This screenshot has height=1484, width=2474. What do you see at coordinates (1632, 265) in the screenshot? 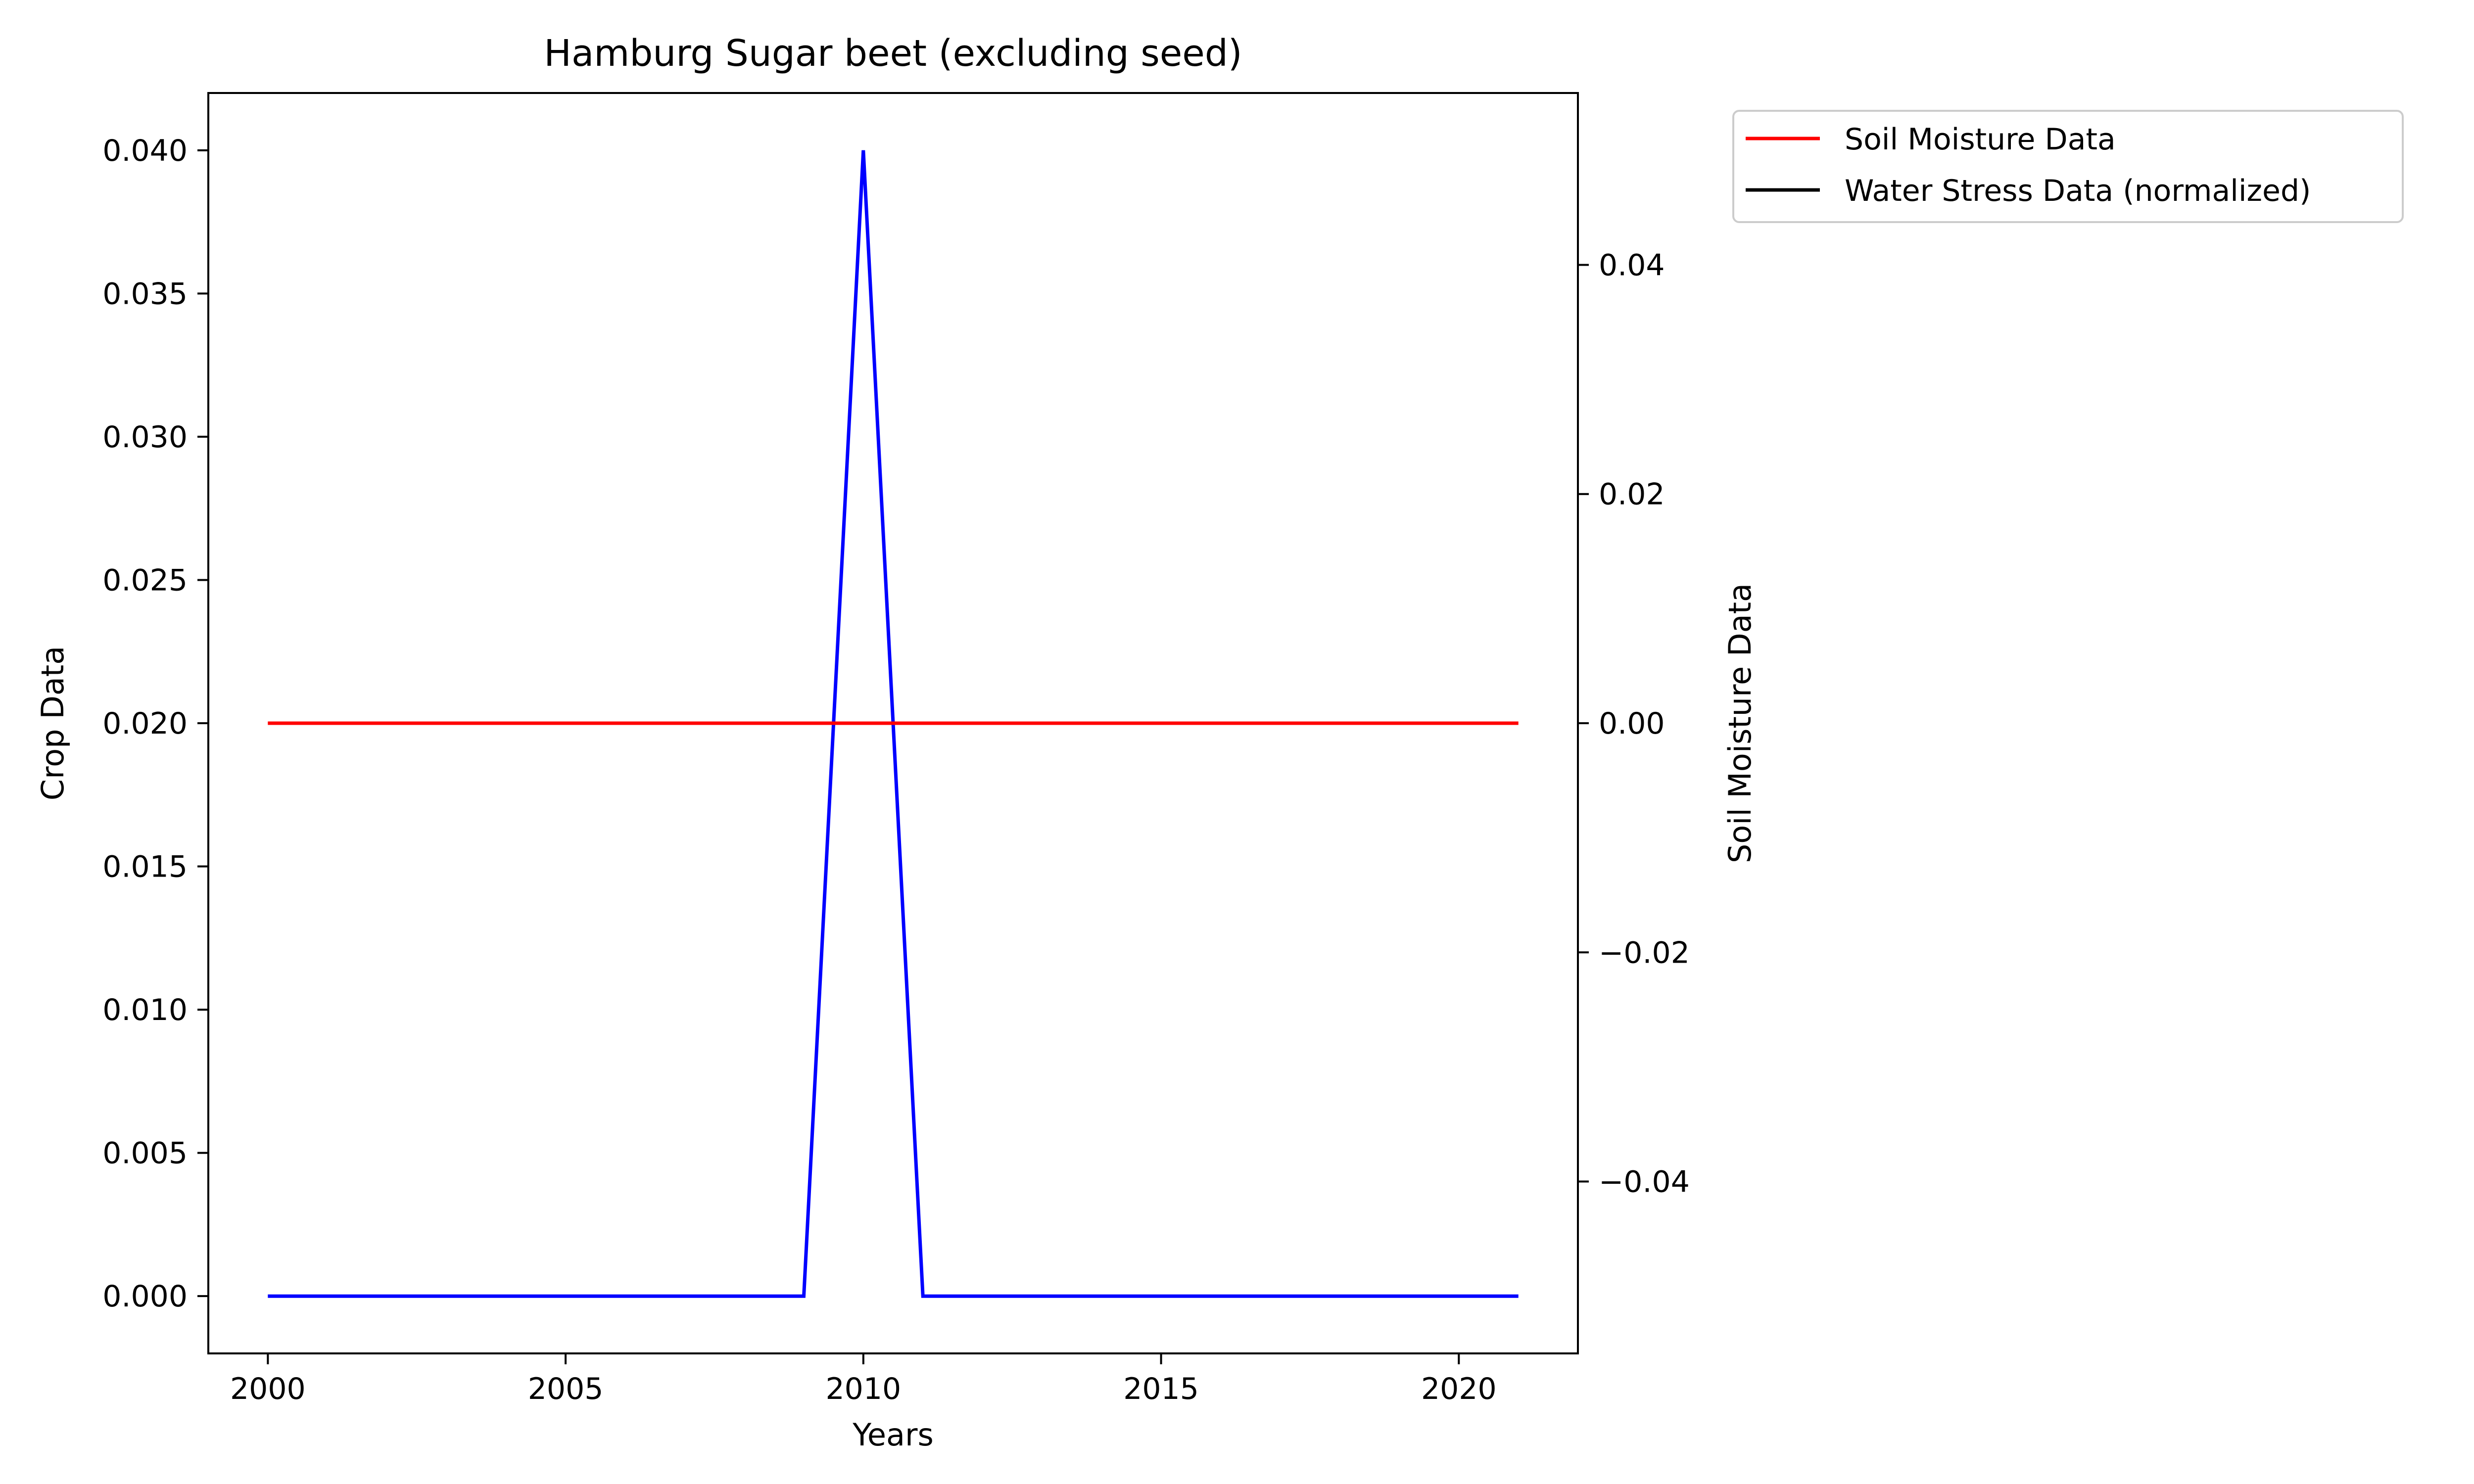
I see `y-right-tick-label: 0.04` at bounding box center [1632, 265].